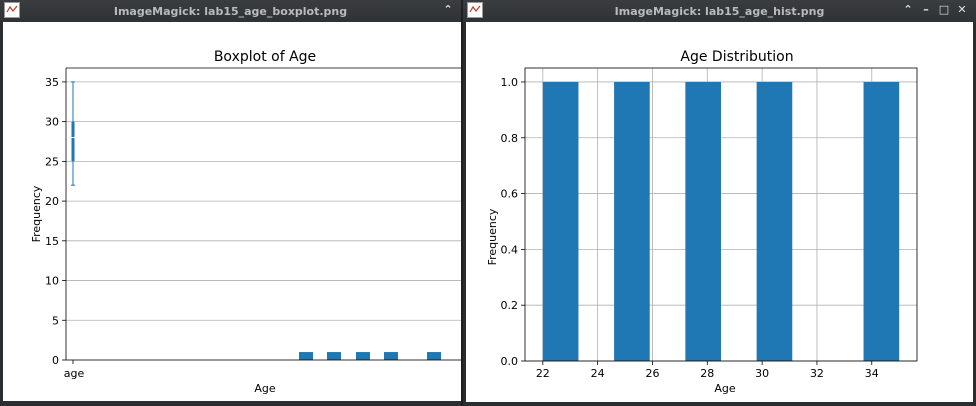 The height and width of the screenshot is (406, 976). What do you see at coordinates (707, 373) in the screenshot?
I see `x-tick-label: 28` at bounding box center [707, 373].